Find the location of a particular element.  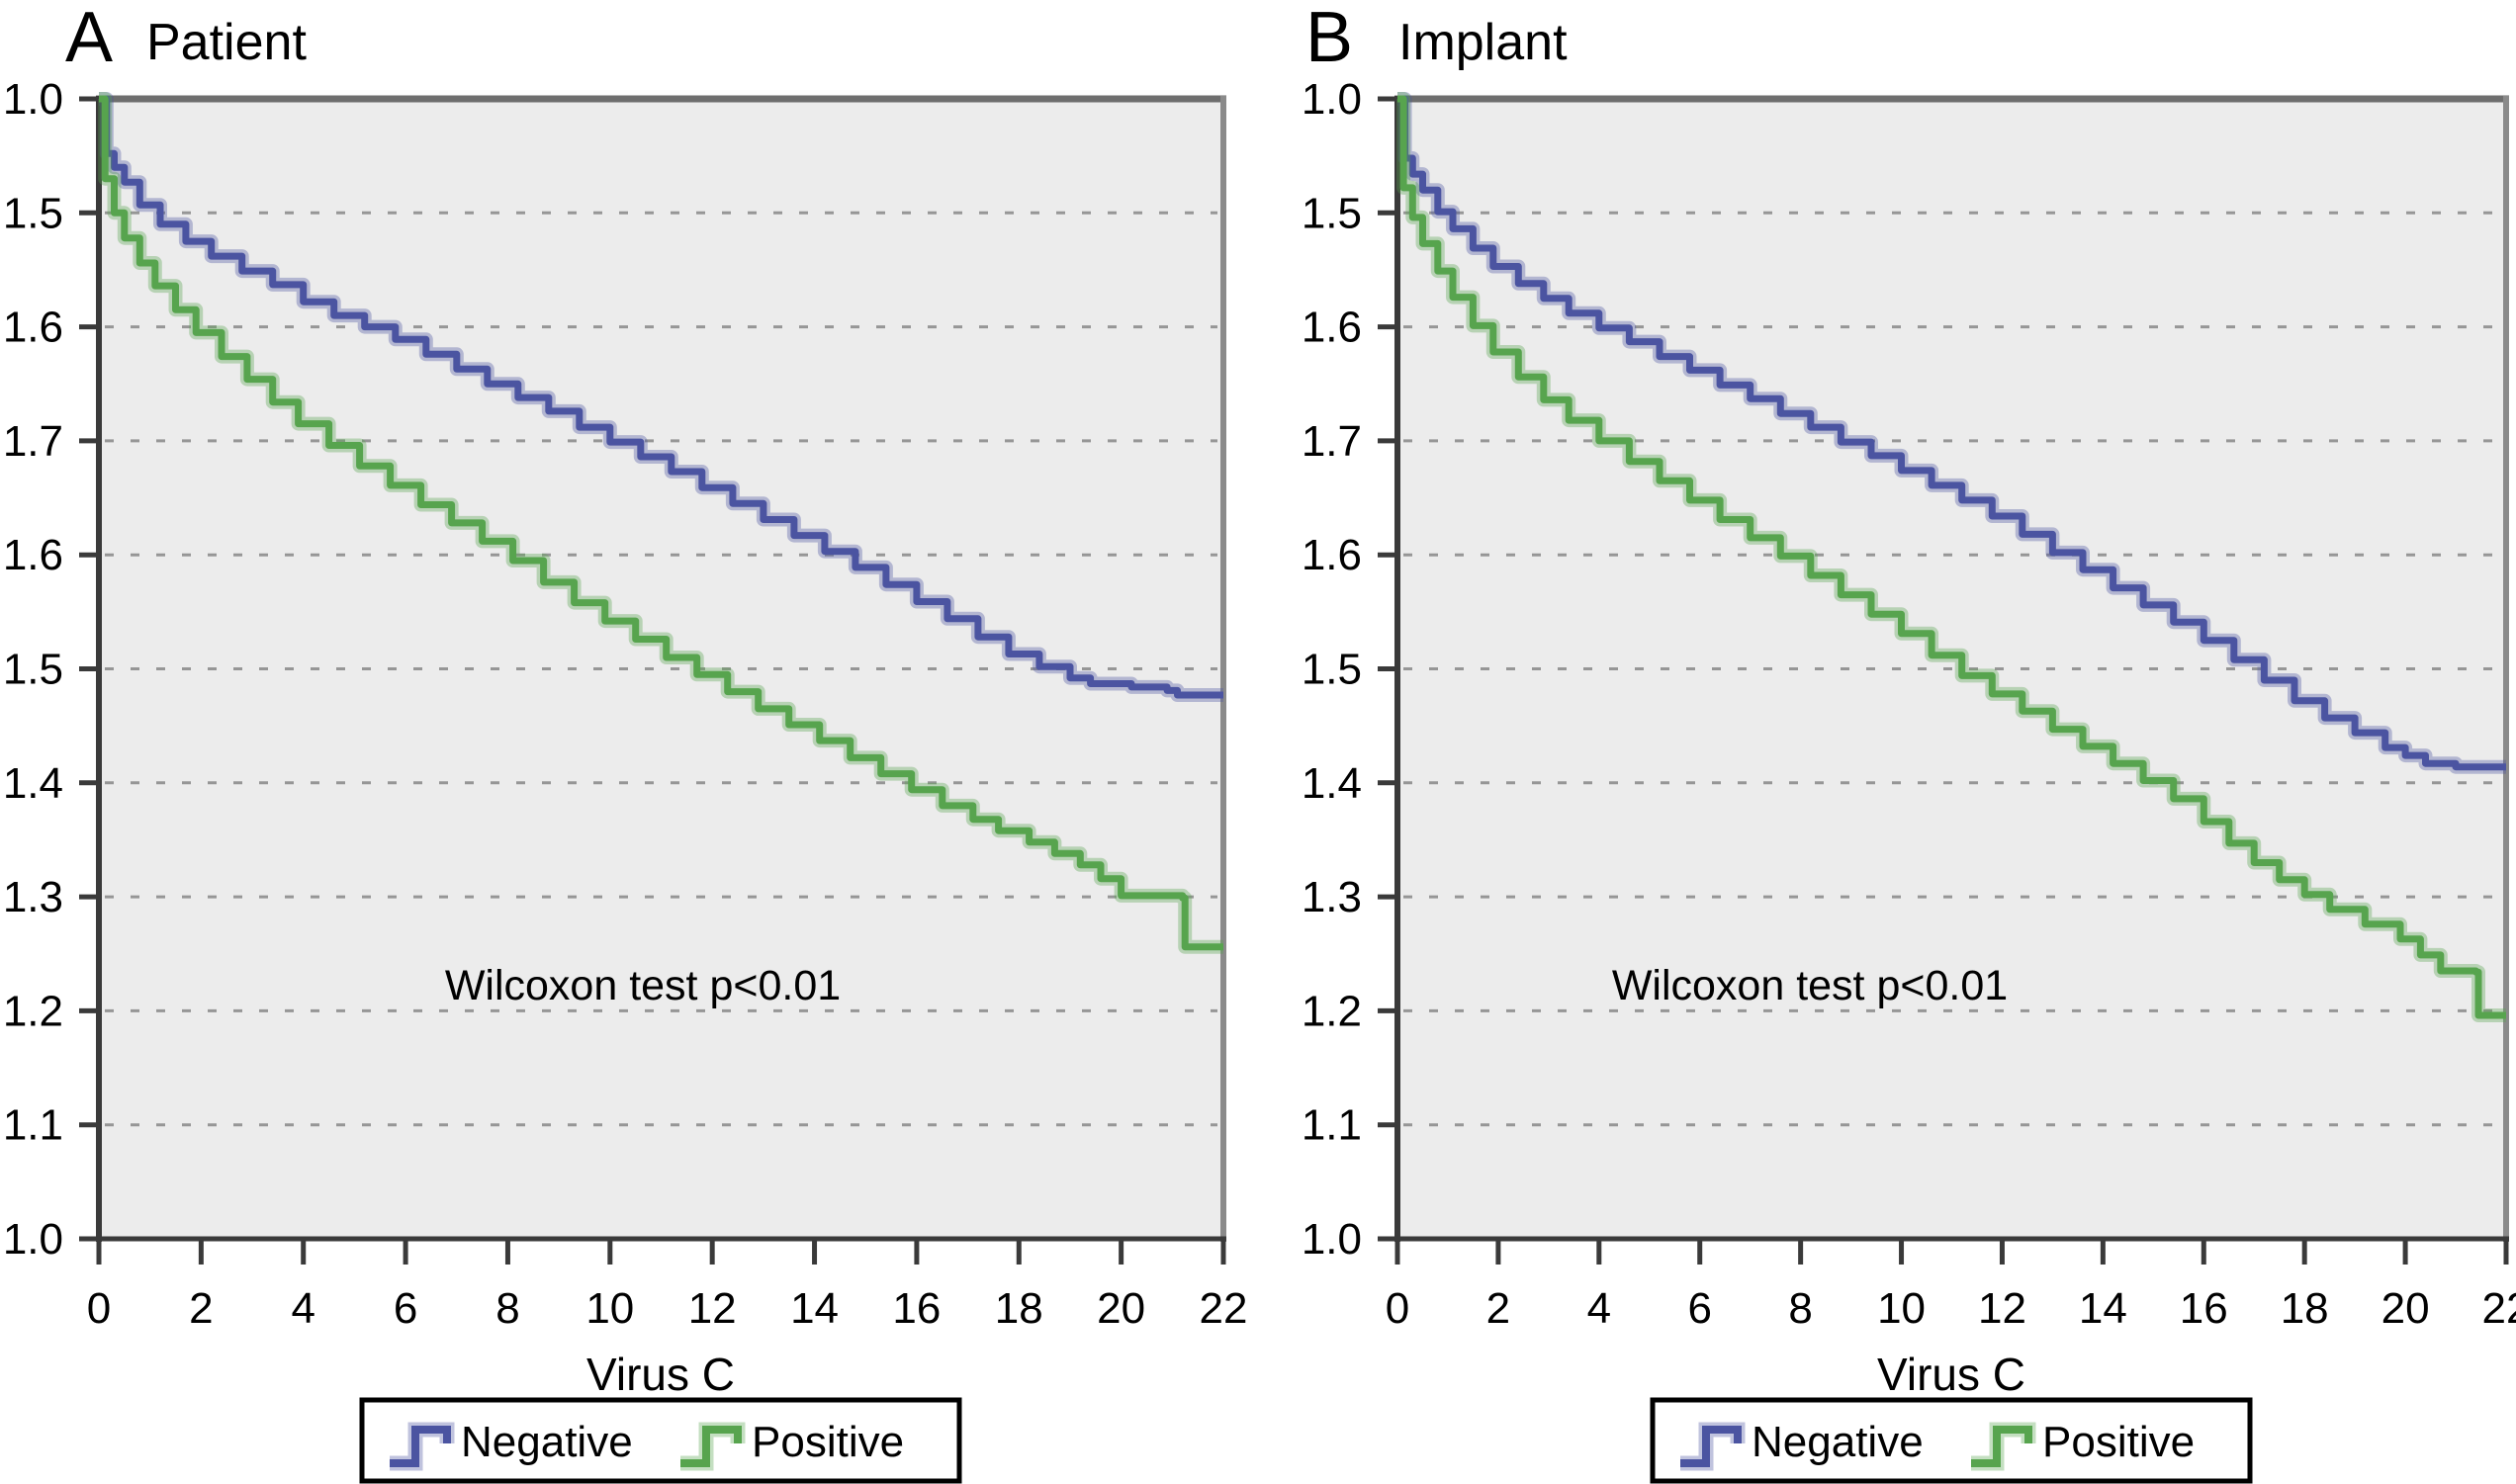

panel-a-title: Patient is located at coordinates (226, 42).